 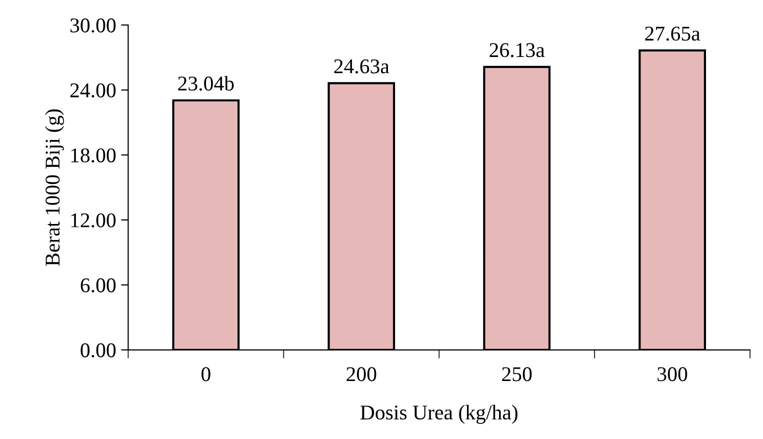 I want to click on x-tick-label: 0, so click(x=206, y=374).